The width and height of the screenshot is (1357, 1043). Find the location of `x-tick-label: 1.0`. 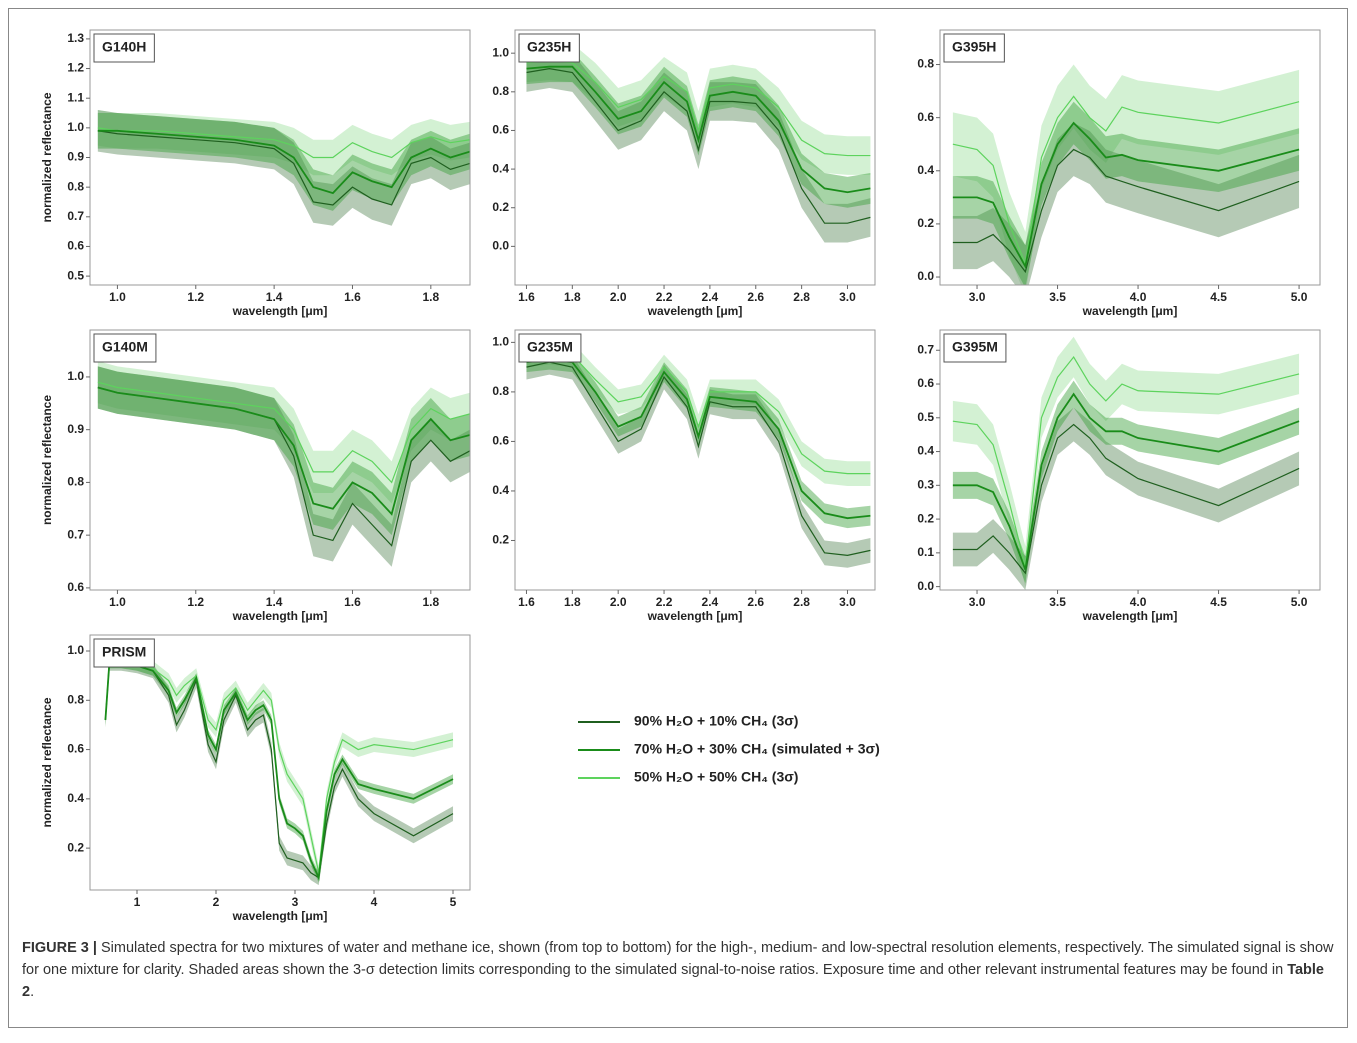

x-tick-label: 1.0 is located at coordinates (117, 297).